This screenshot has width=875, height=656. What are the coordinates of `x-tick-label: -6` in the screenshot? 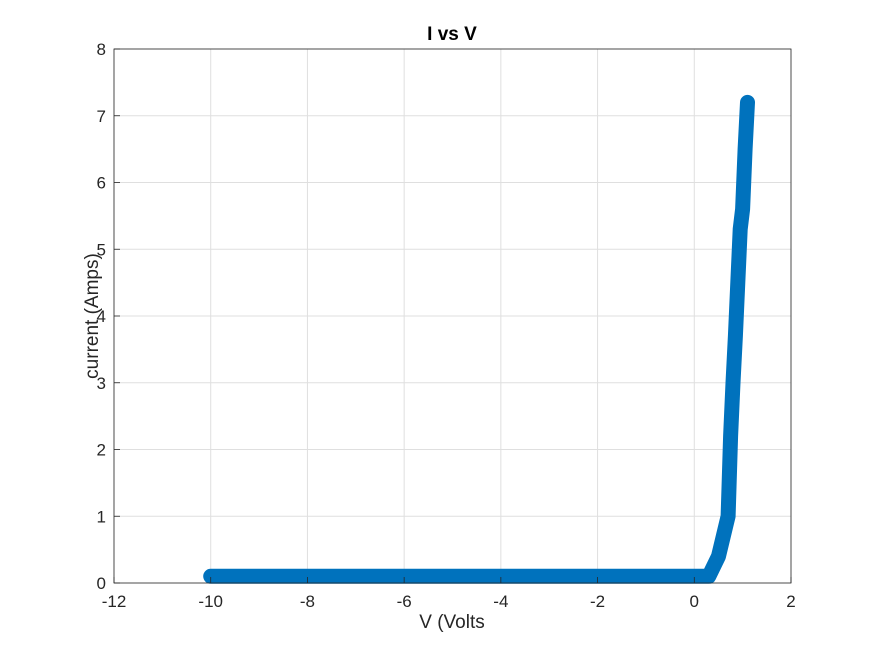 It's located at (404, 601).